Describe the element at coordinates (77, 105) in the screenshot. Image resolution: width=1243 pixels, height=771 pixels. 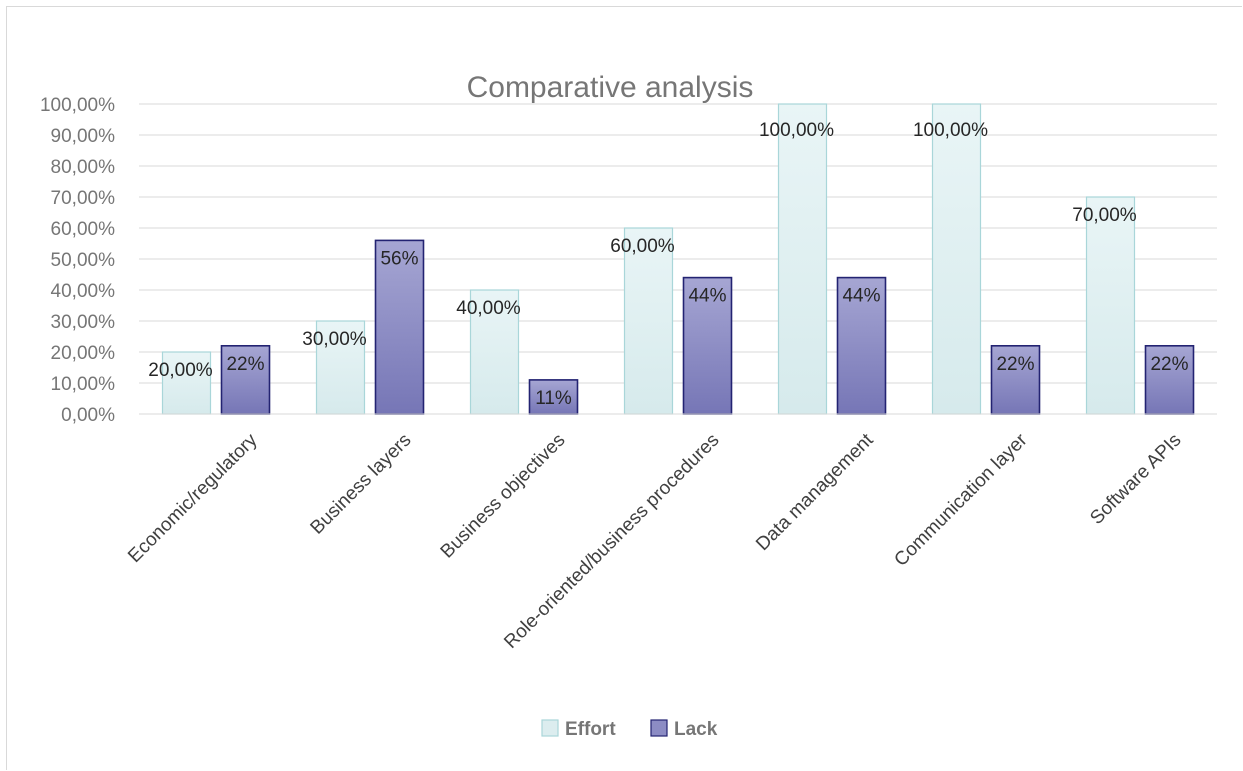
I see `y-tick-label: 100,00%` at that location.